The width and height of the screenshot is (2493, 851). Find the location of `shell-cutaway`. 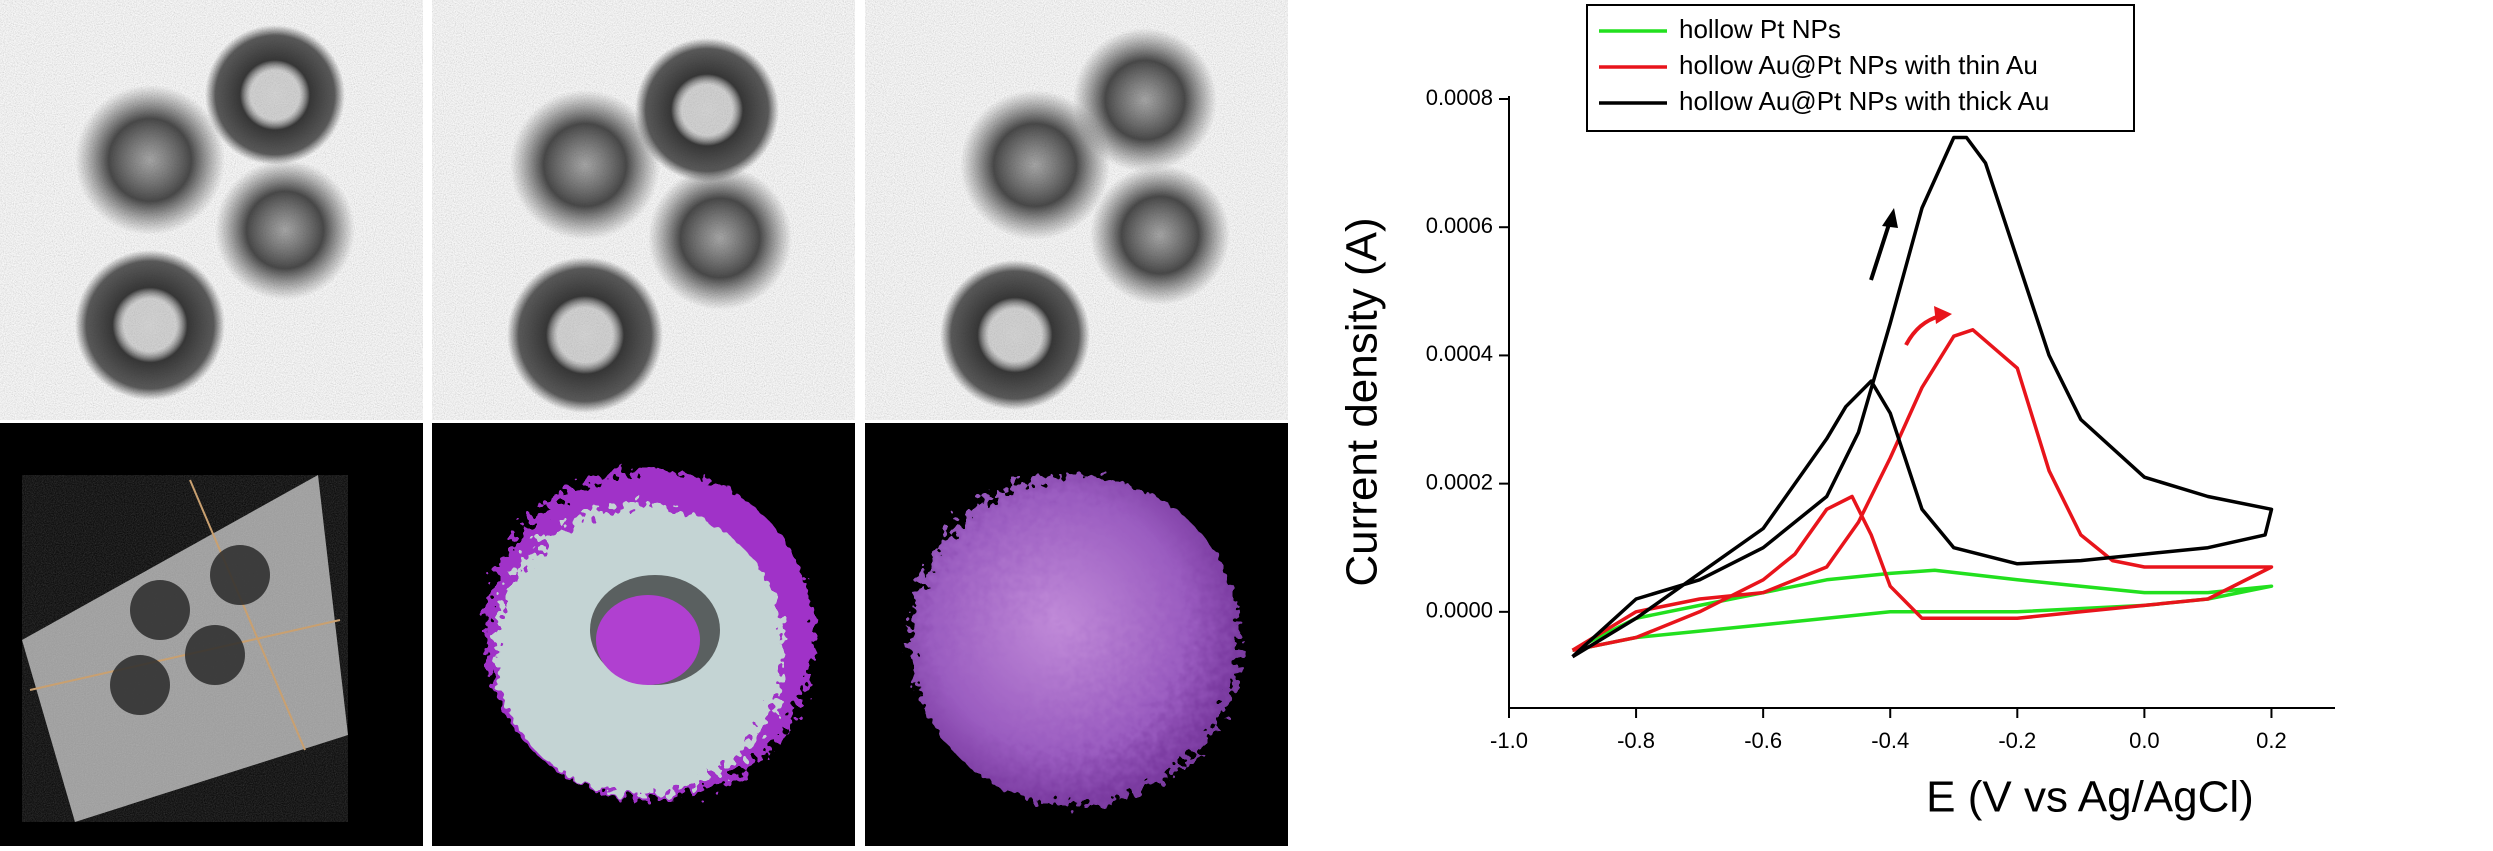

shell-cutaway is located at coordinates (650, 635).